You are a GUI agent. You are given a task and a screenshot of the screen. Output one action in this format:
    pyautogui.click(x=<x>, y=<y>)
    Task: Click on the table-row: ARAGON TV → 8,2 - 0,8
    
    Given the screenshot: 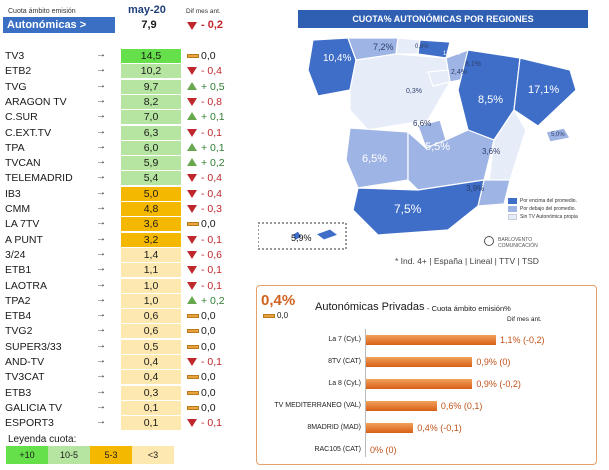 What is the action you would take?
    pyautogui.click(x=130, y=101)
    